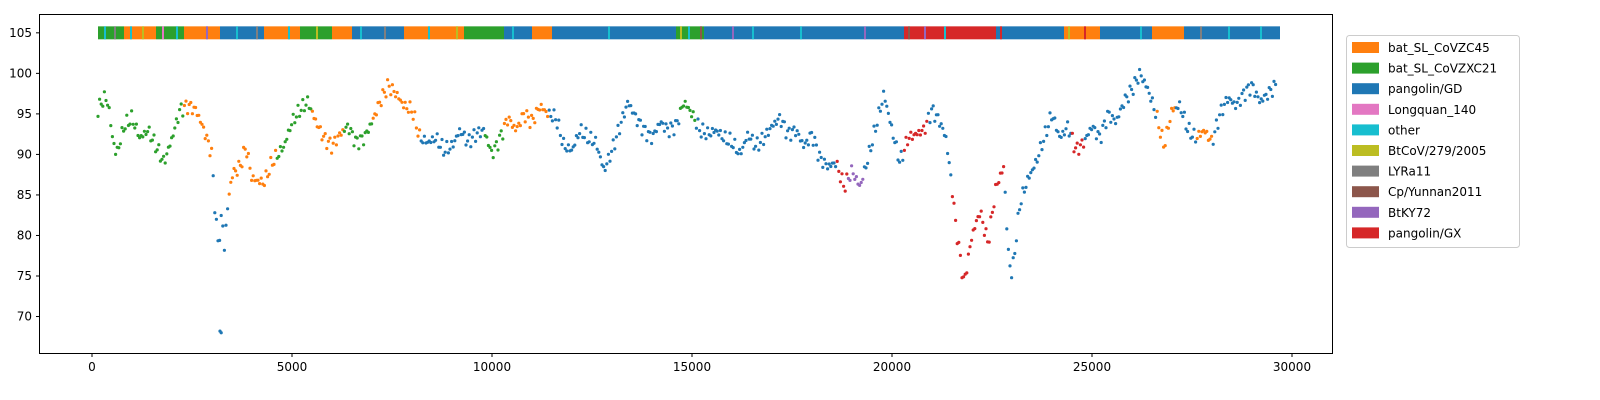  I want to click on y-tick-label: 100, so click(20, 73).